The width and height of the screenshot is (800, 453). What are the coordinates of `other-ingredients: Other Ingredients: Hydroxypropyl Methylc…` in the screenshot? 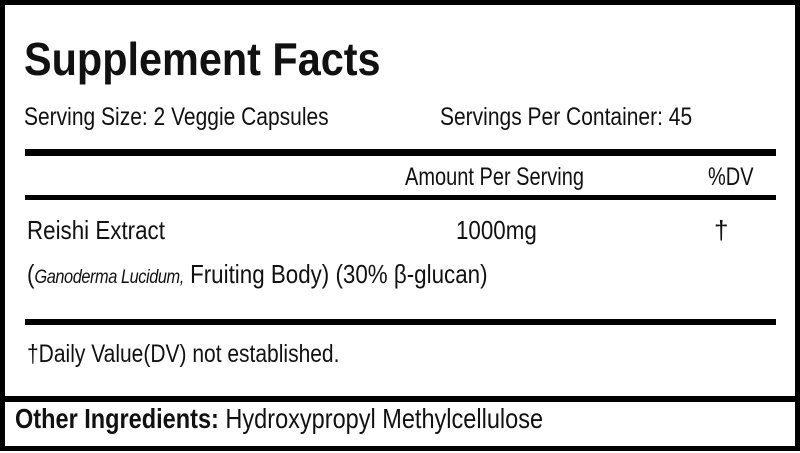 It's located at (329, 419).